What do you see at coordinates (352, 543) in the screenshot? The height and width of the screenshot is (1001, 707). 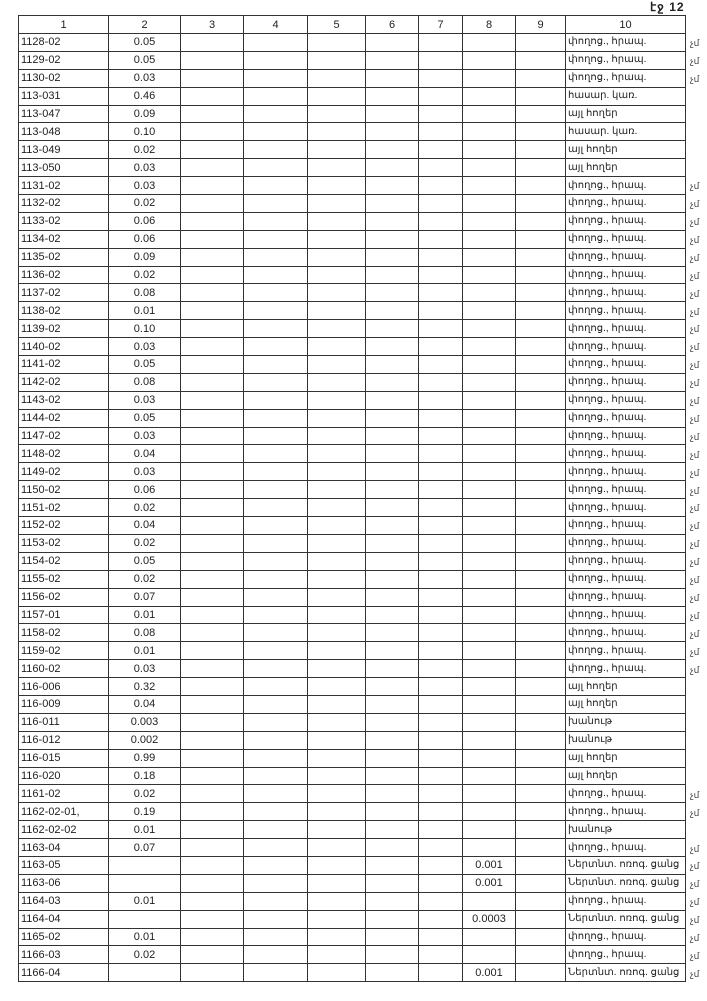 I see `table-row: 1153-02 0.02 փողոց., հրապ.` at bounding box center [352, 543].